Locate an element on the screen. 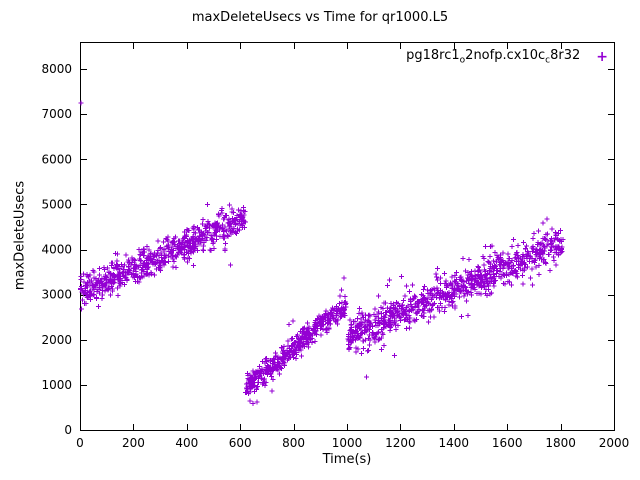  x-tick-label: 2000 is located at coordinates (614, 443).